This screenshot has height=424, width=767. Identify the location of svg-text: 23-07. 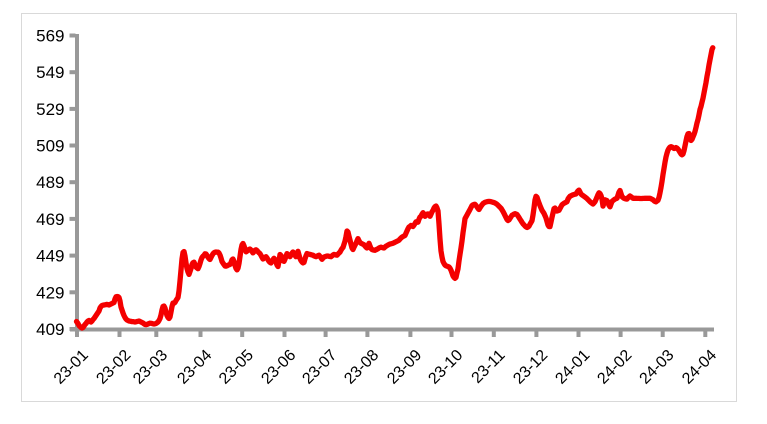
(319, 367).